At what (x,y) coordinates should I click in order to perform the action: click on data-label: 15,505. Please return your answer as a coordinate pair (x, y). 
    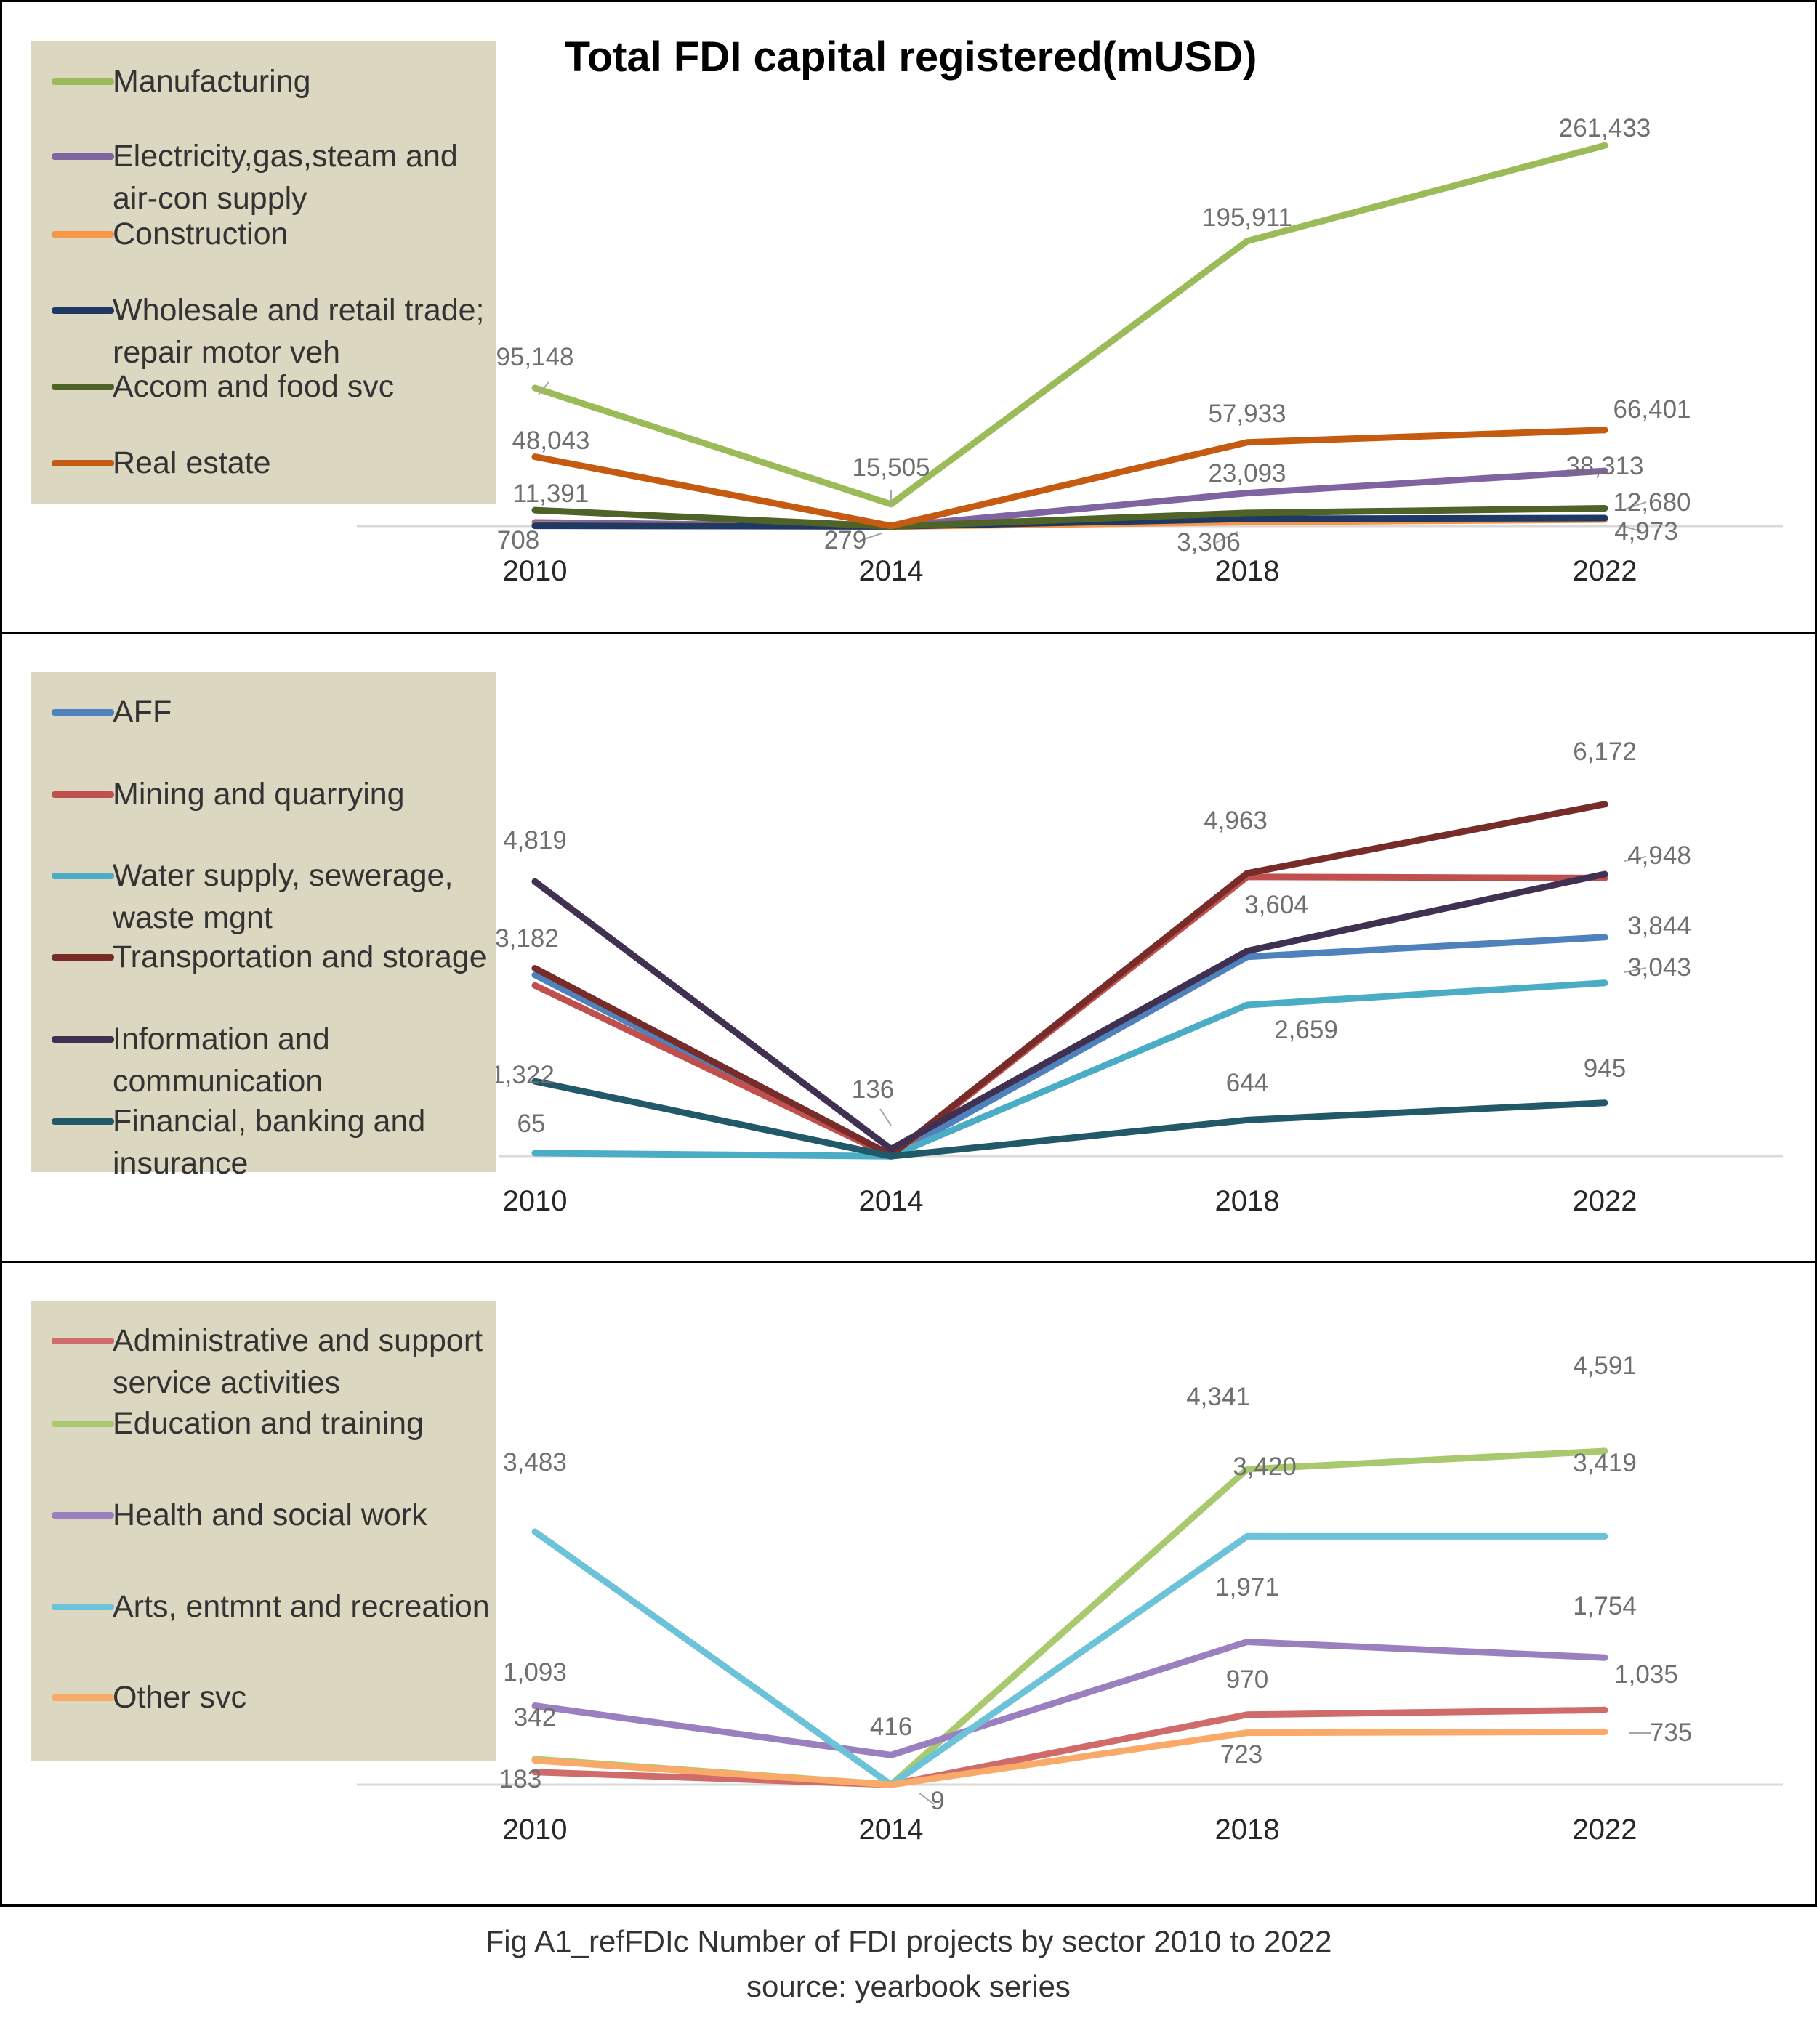
    Looking at the image, I should click on (891, 467).